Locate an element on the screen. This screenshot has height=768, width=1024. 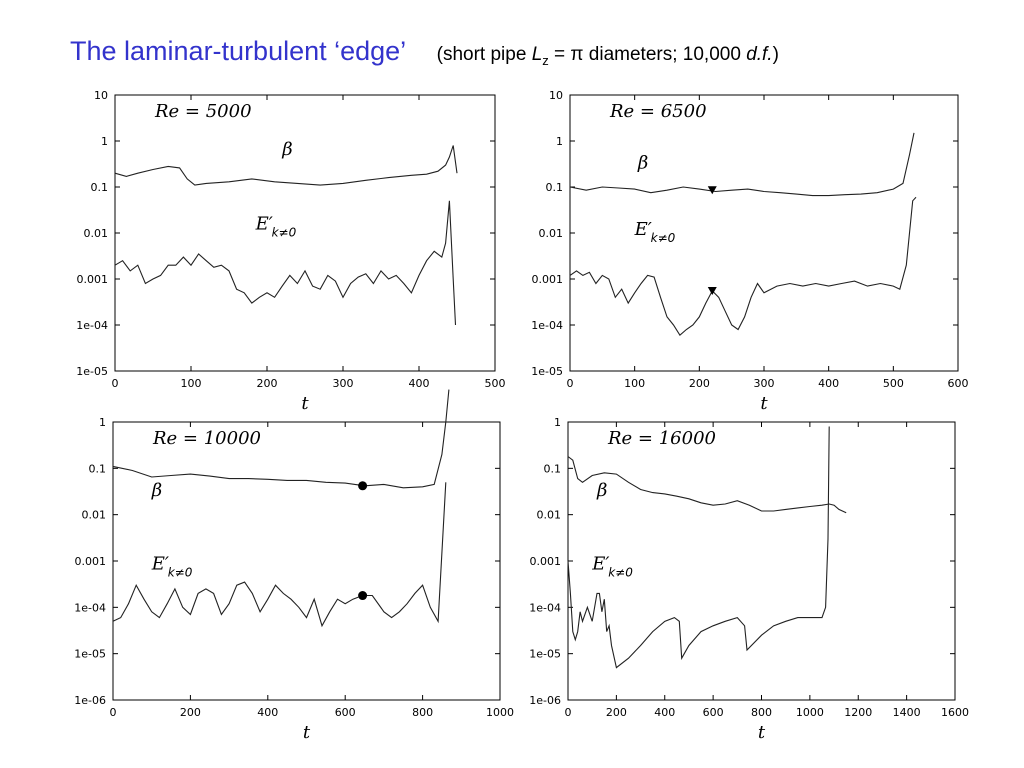
re-label: Re = 10000 is located at coordinates (206, 438).